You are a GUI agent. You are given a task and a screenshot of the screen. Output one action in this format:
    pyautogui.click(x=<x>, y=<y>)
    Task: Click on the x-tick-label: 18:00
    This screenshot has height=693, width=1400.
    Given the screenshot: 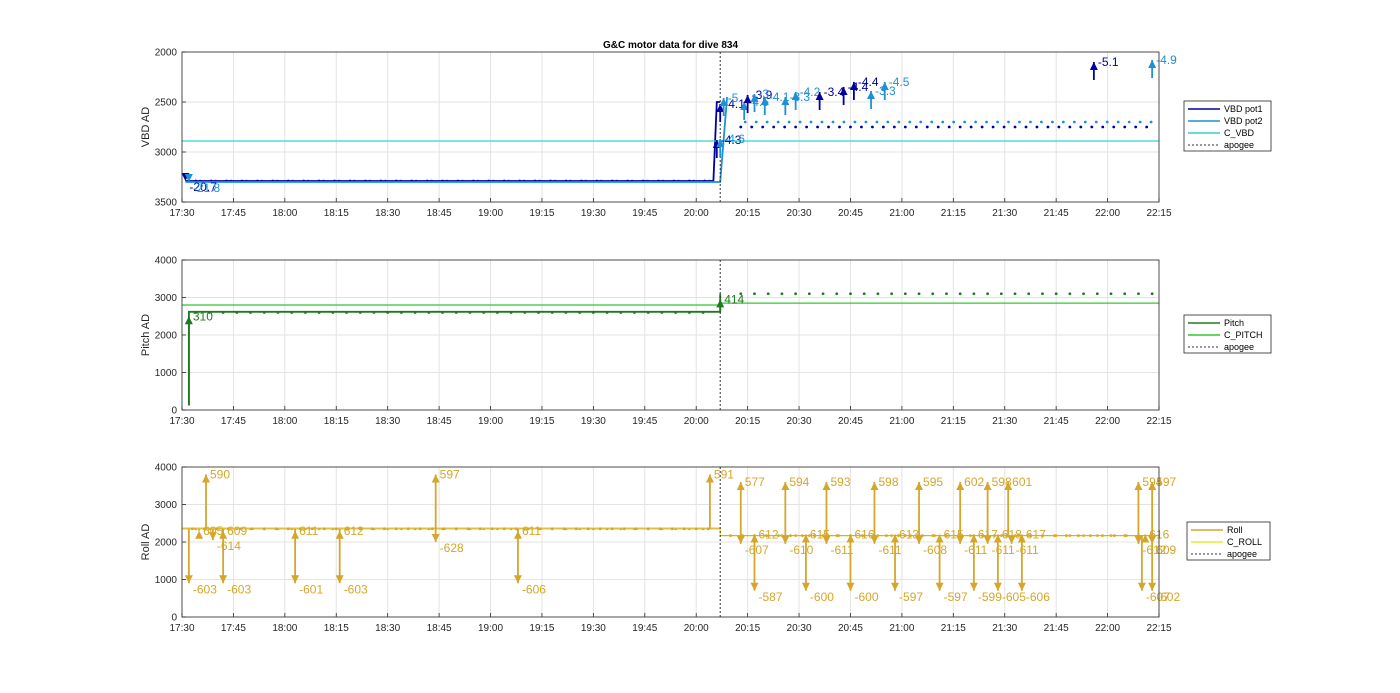 What is the action you would take?
    pyautogui.click(x=284, y=628)
    